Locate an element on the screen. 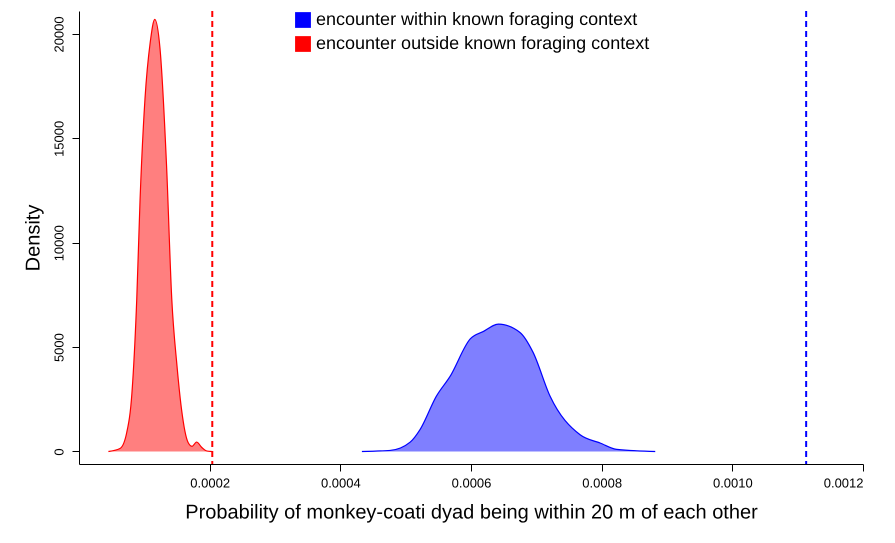 The width and height of the screenshot is (895, 543). x-tick-label: 0.0004 is located at coordinates (340, 483).